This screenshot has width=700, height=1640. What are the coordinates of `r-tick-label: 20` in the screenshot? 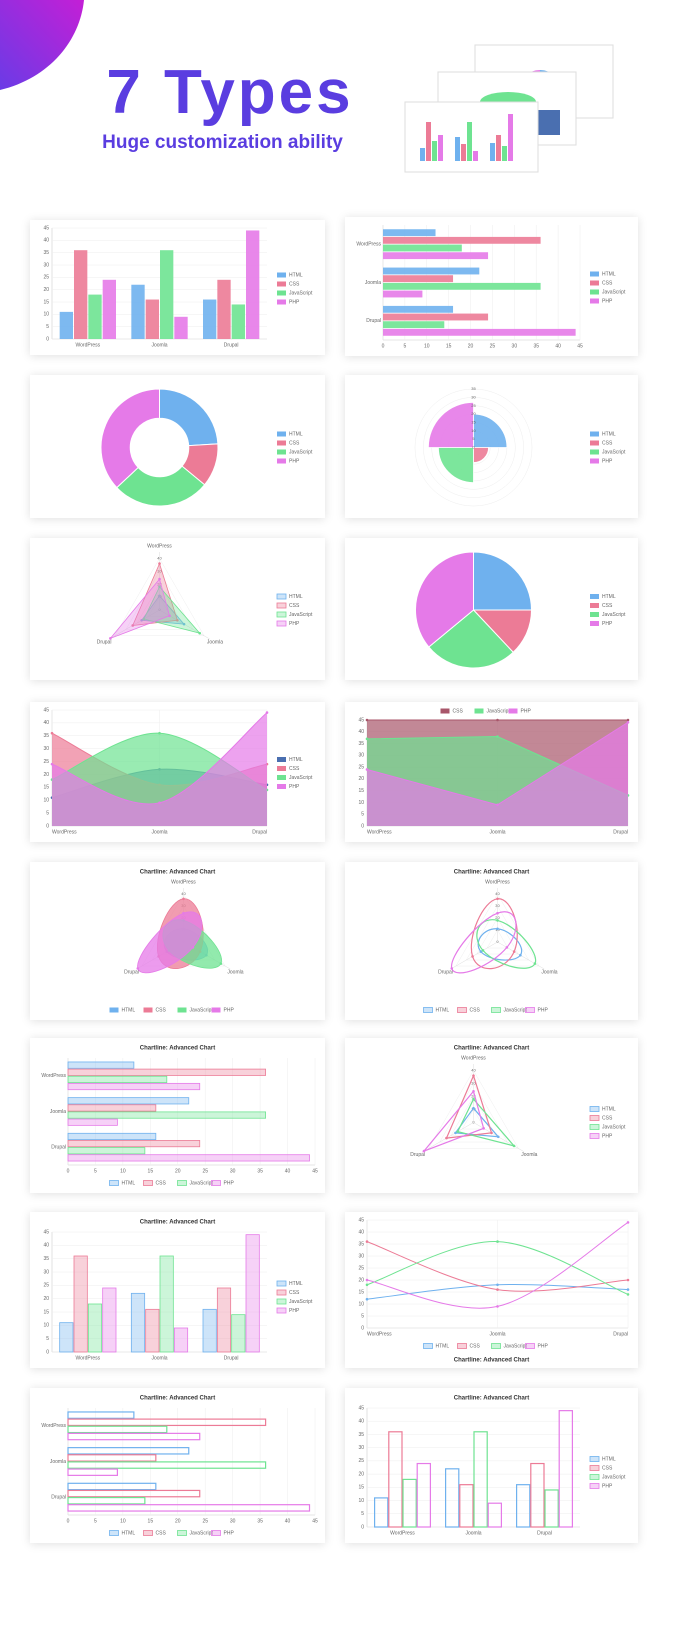 It's located at (497, 917).